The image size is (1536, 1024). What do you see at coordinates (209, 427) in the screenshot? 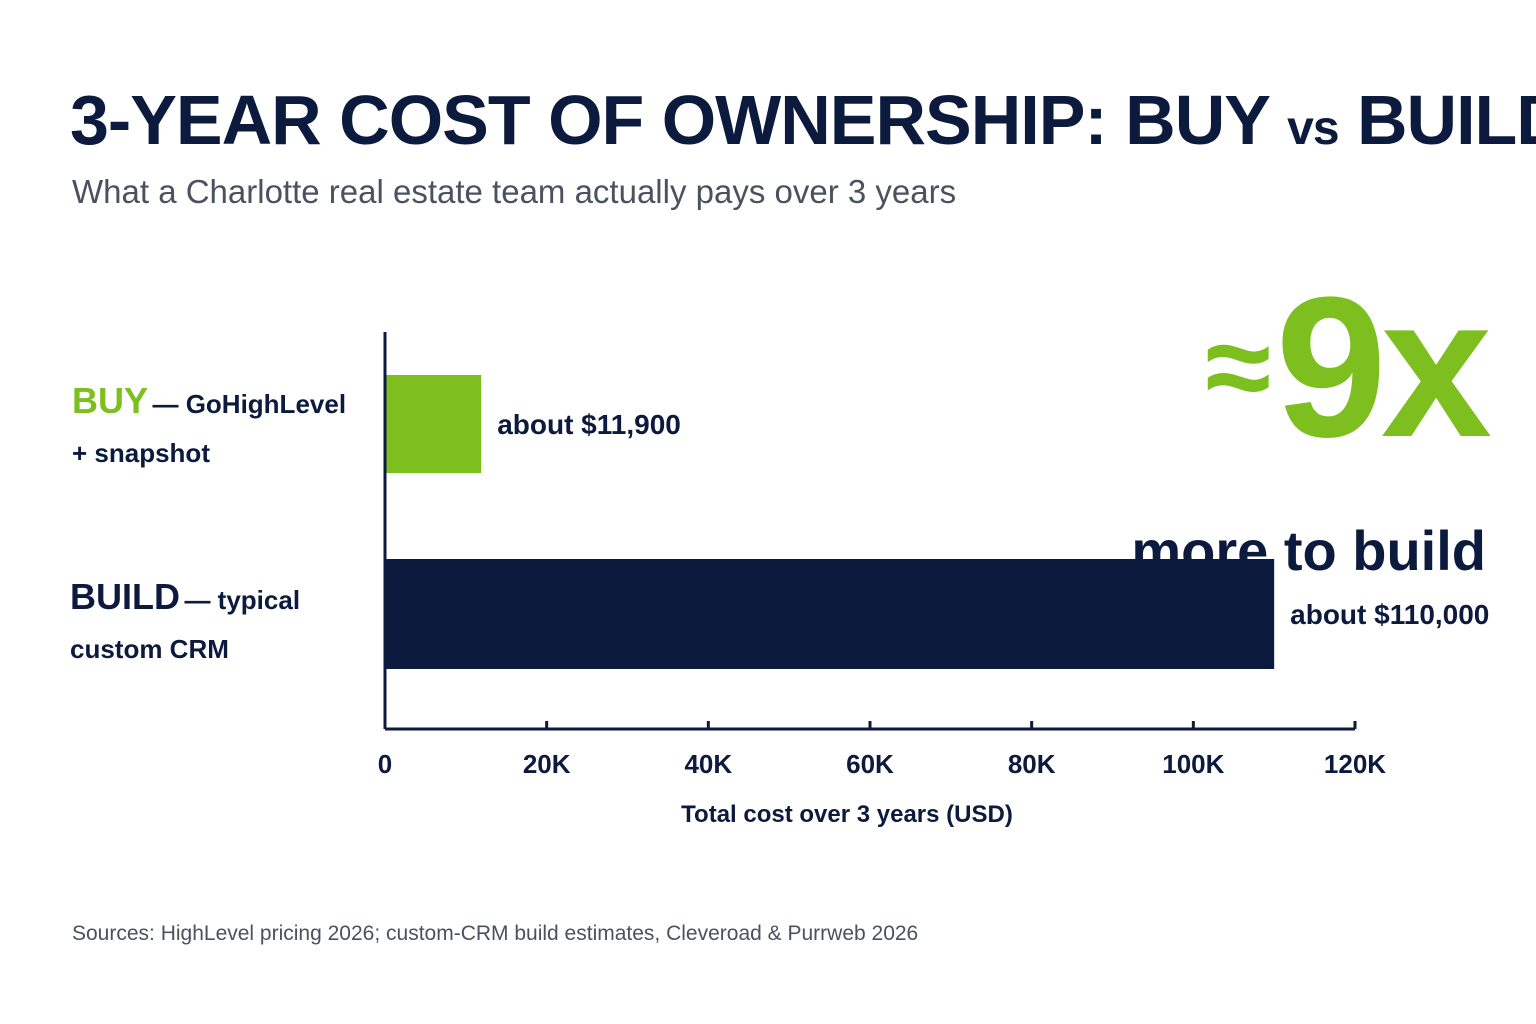
I see `category-label-buy: BUY — GoHighLevel + snapshot` at bounding box center [209, 427].